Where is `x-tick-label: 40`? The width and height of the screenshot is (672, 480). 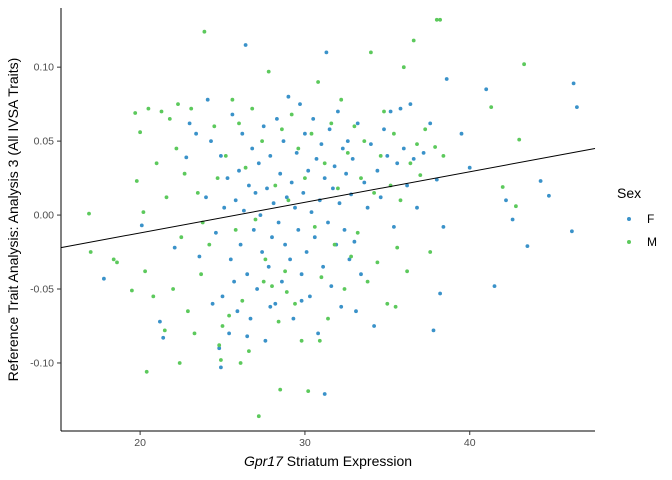 x-tick-label: 40 is located at coordinates (470, 443).